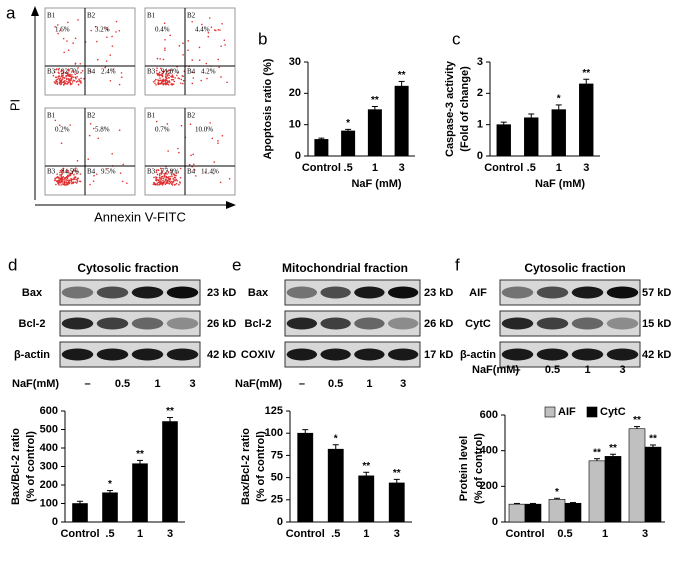  I want to click on y-tick-label: 50, so click(277, 478).